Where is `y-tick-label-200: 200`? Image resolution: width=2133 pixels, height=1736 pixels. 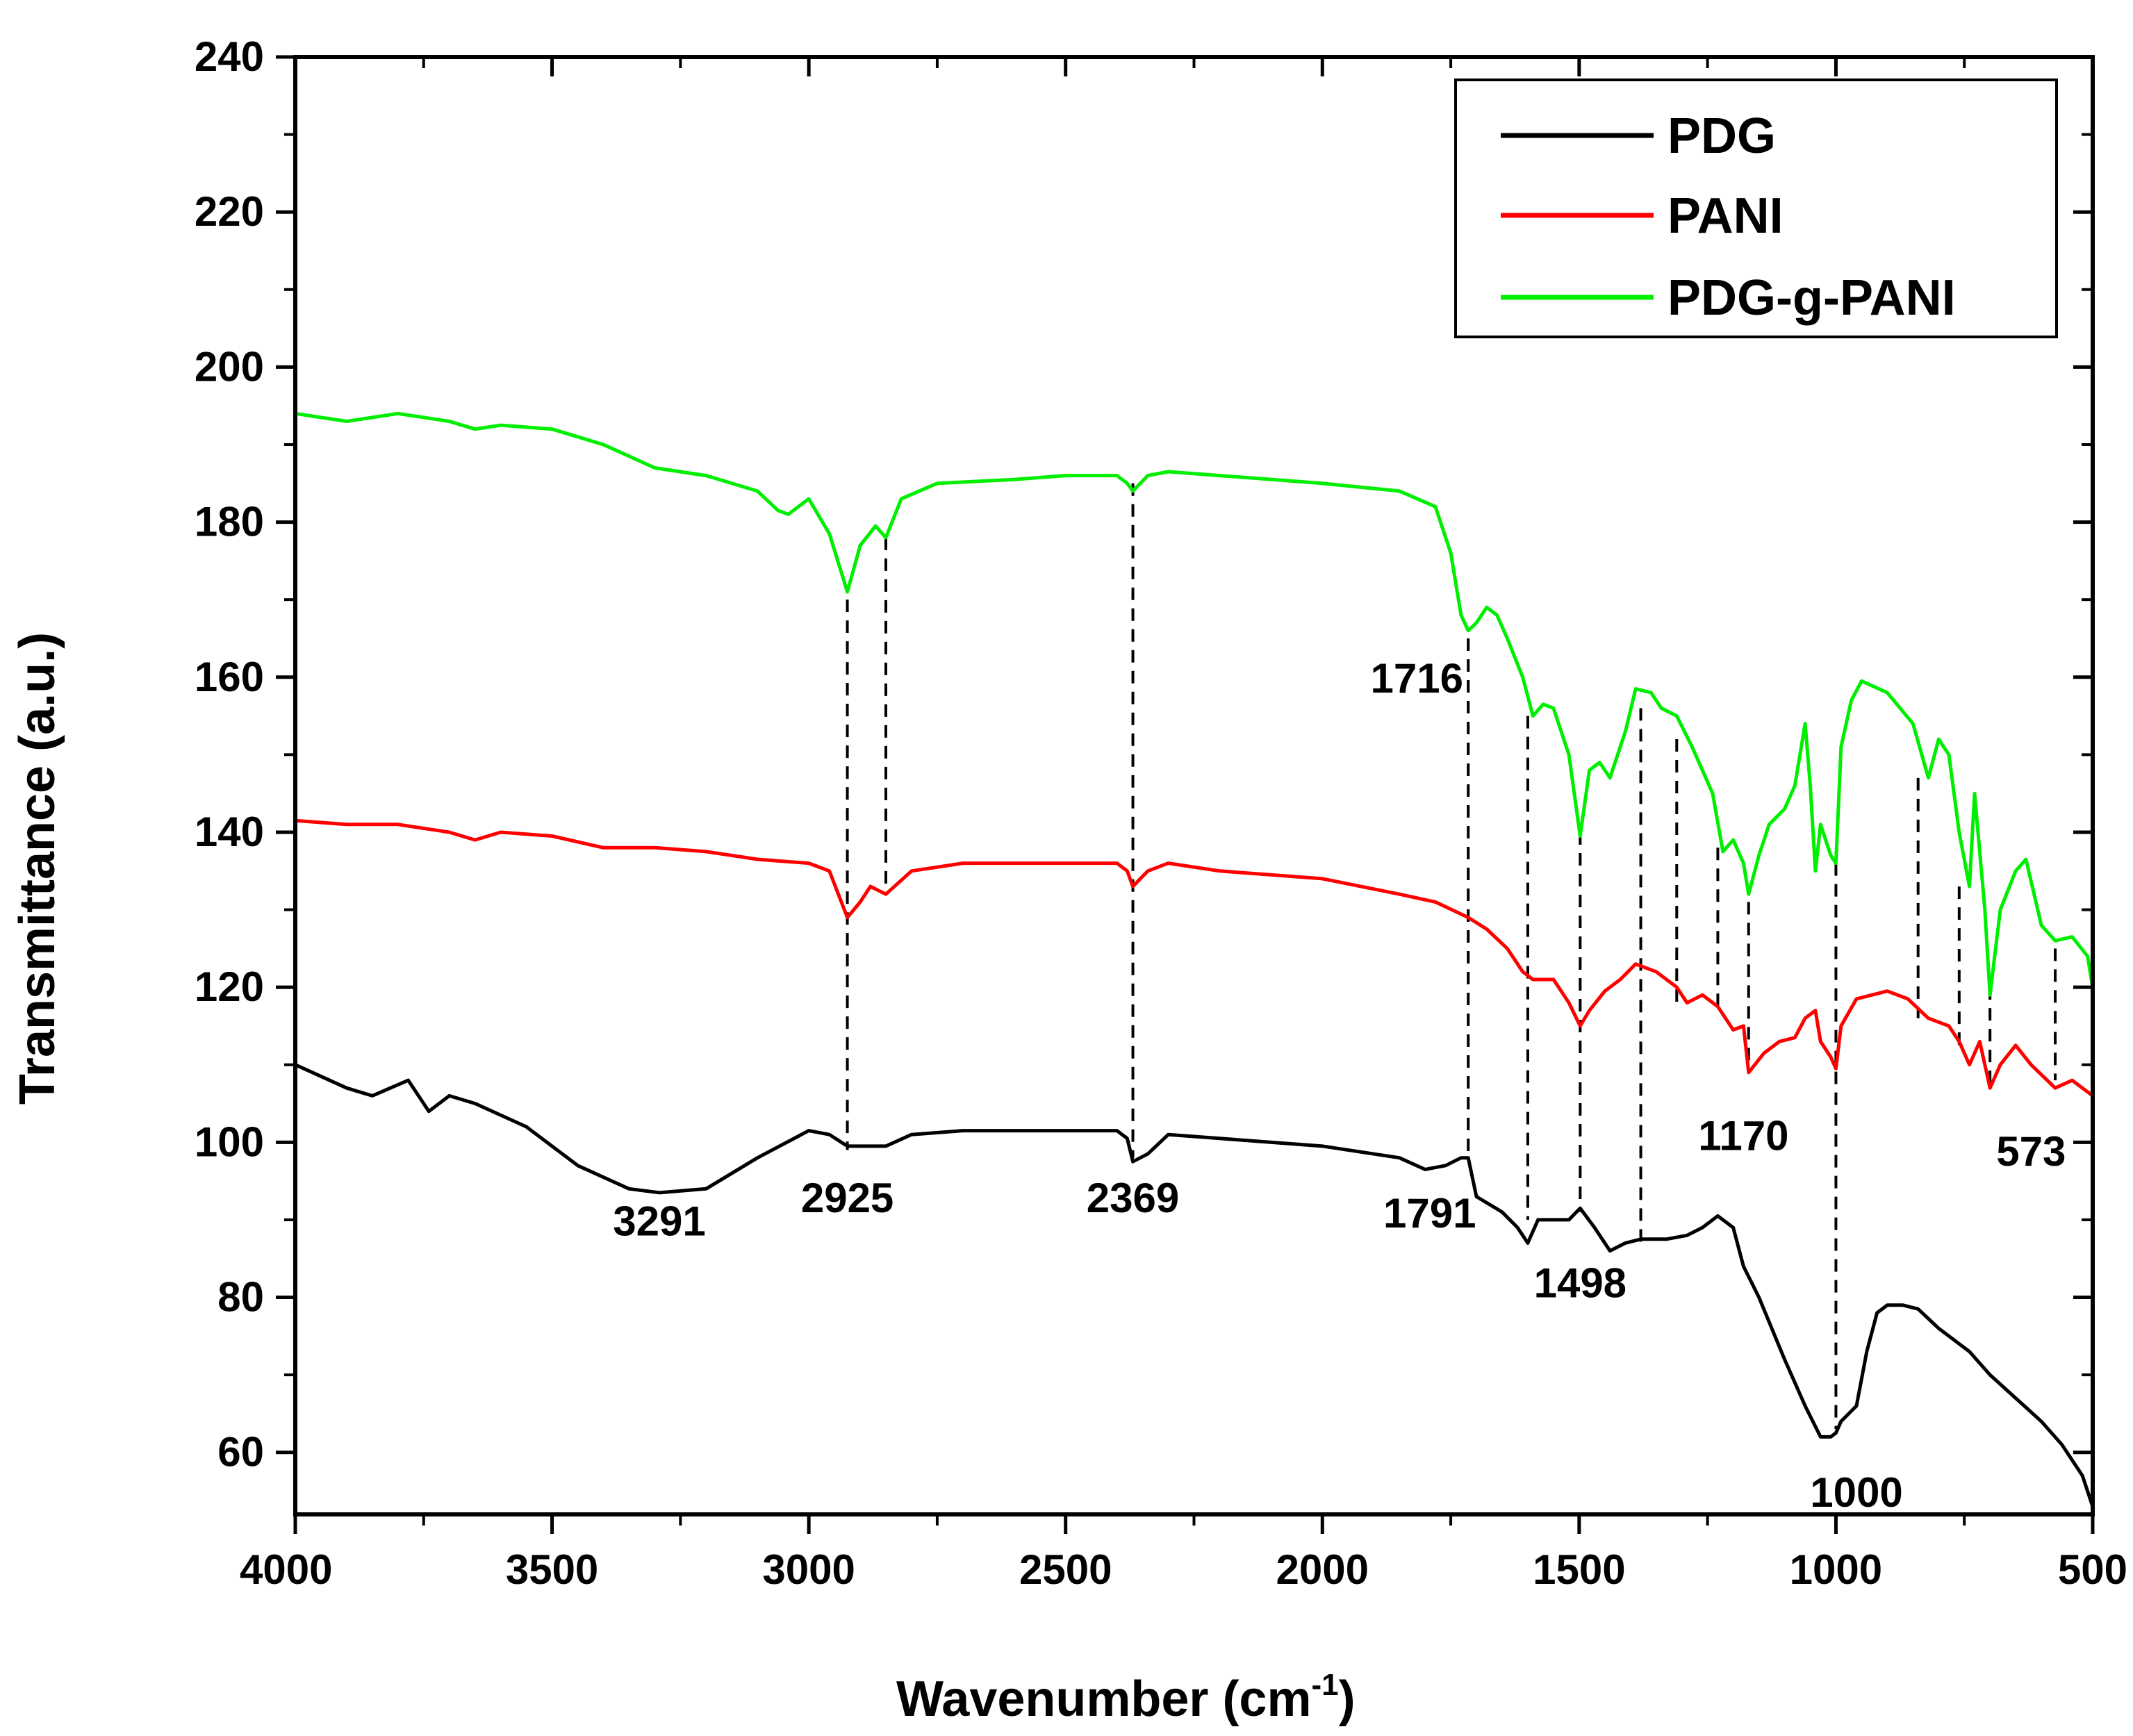 y-tick-label-200: 200 is located at coordinates (229, 366).